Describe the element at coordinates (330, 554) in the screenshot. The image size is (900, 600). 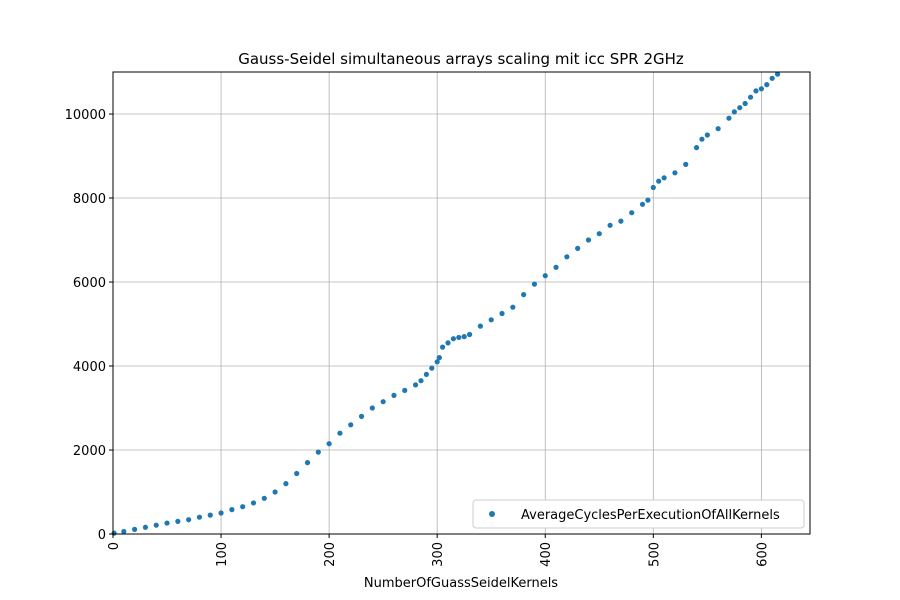
I see `x-tick-label: 200` at that location.